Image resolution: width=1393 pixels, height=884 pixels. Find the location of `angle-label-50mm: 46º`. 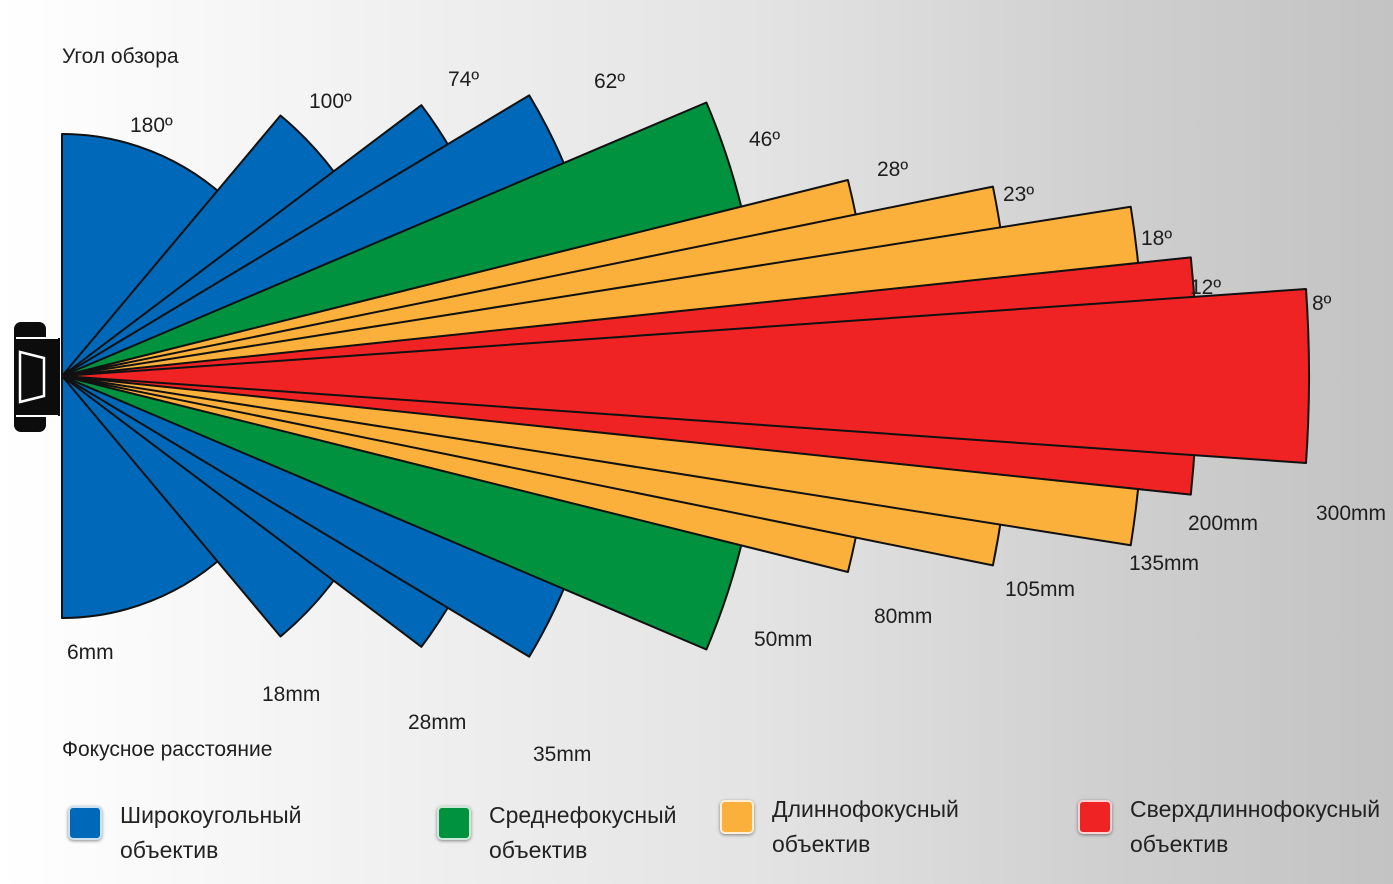

angle-label-50mm: 46º is located at coordinates (764, 139).